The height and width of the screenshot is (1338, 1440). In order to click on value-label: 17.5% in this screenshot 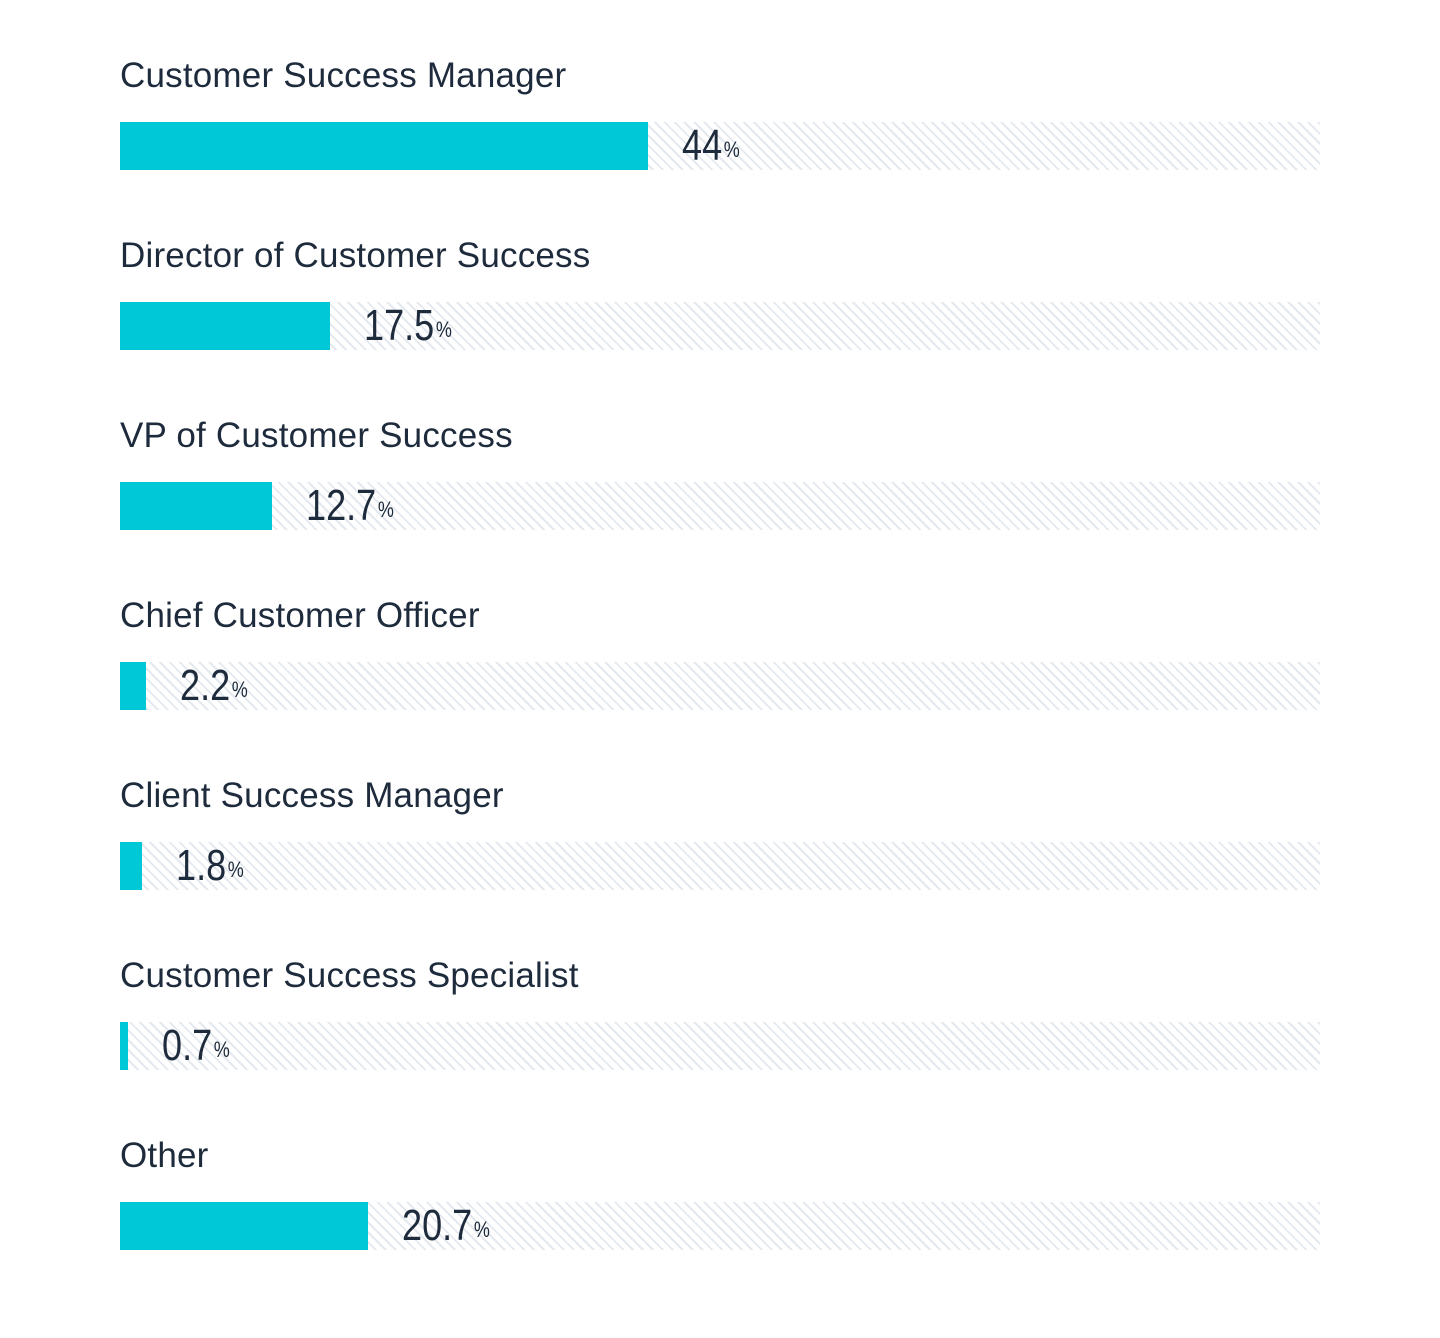, I will do `click(408, 326)`.